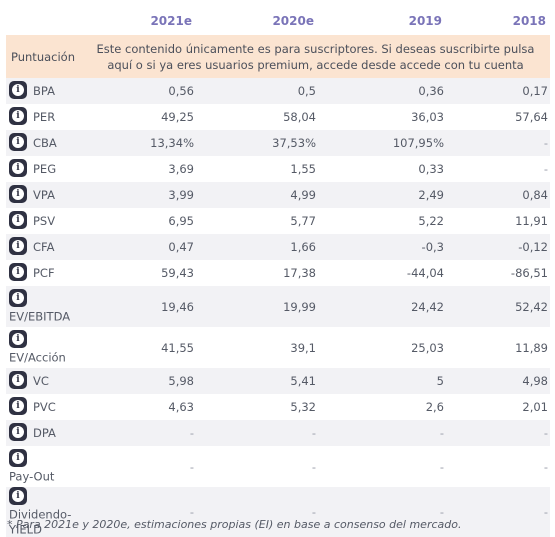  What do you see at coordinates (257, 247) in the screenshot?
I see `table-cell: 1,66` at bounding box center [257, 247].